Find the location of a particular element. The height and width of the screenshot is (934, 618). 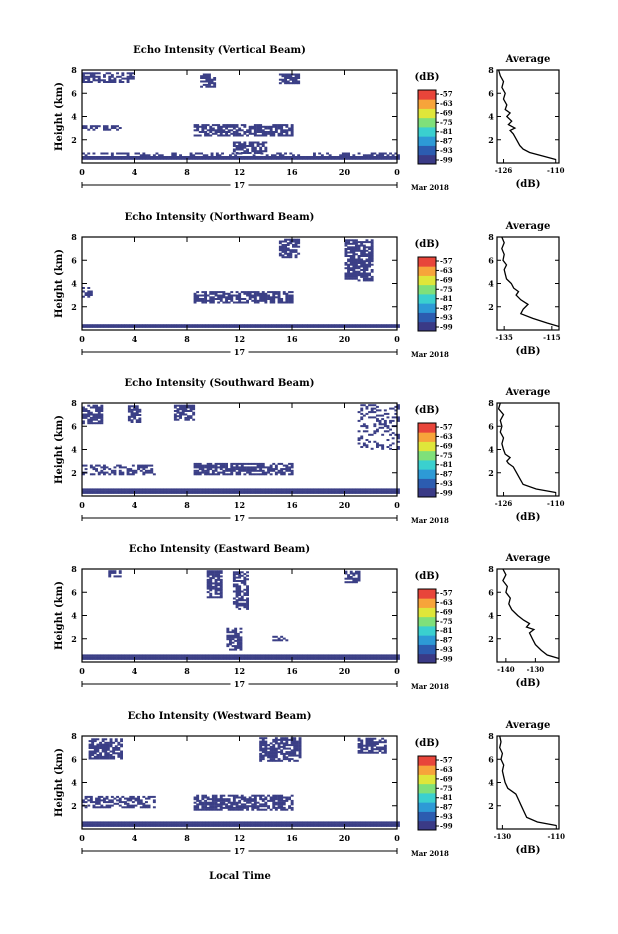

y-tick-label: 4 is located at coordinates (74, 450).